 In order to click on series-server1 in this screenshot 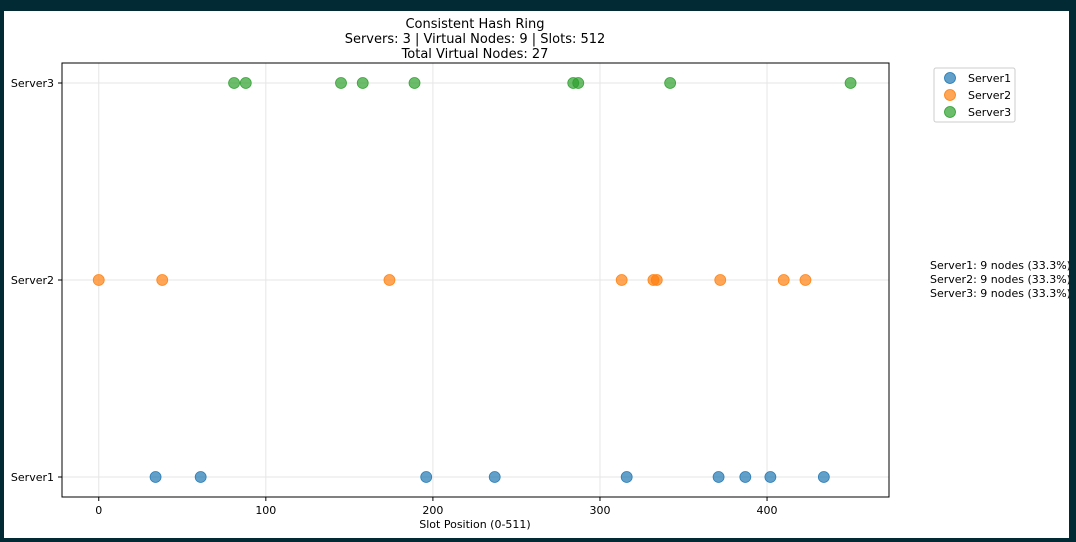, I will do `click(489, 477)`.